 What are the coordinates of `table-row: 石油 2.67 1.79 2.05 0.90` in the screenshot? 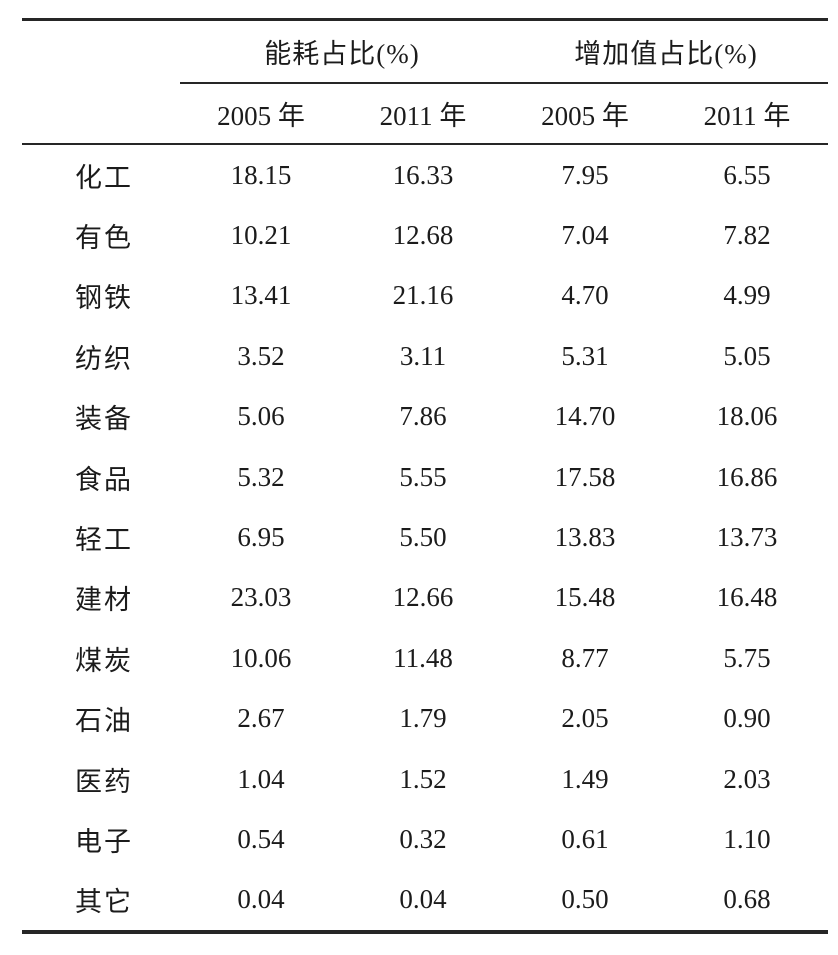 It's located at (425, 719).